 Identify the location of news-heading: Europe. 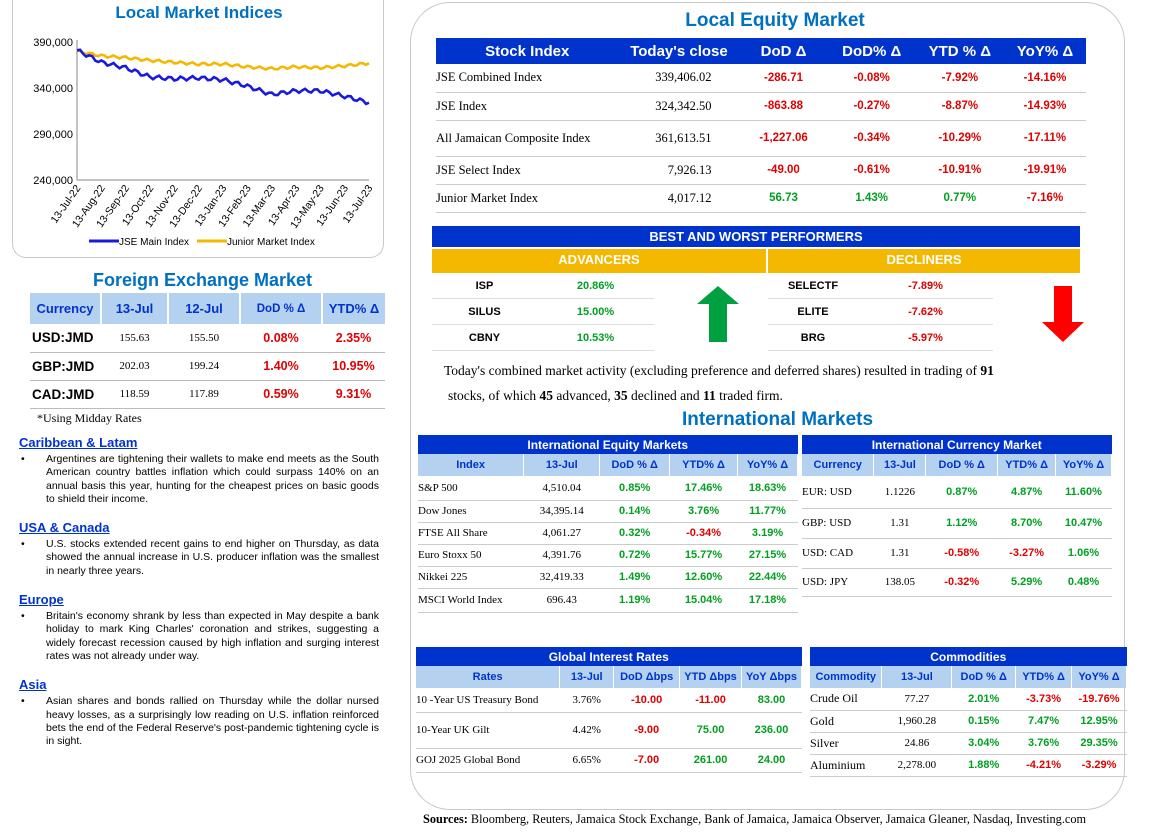
(41, 600).